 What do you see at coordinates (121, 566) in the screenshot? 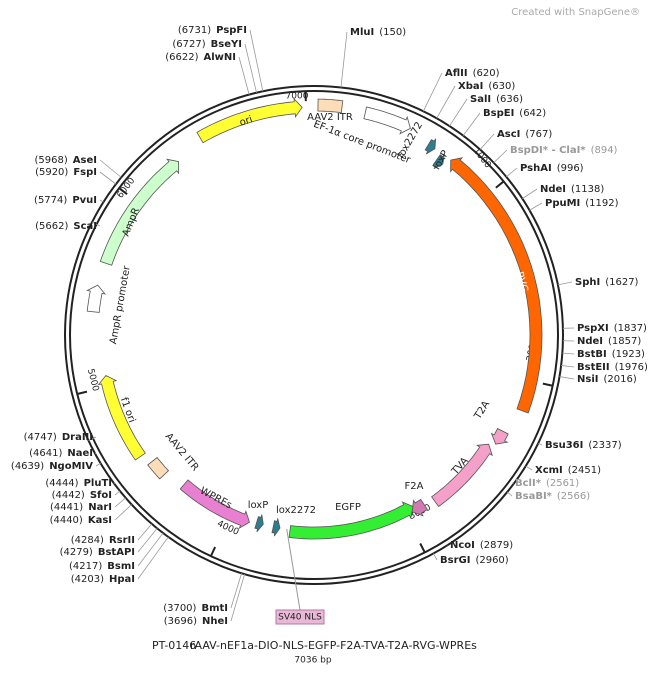
I see `enzyme-name: BsmI` at bounding box center [121, 566].